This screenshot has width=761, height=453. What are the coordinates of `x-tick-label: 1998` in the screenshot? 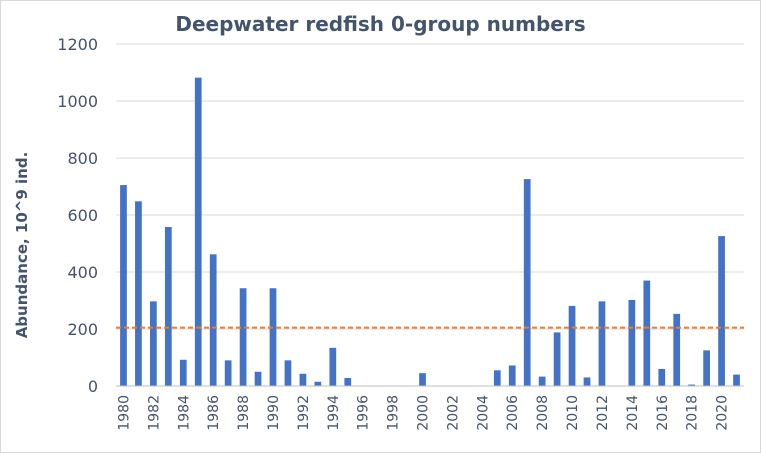 It's located at (394, 413).